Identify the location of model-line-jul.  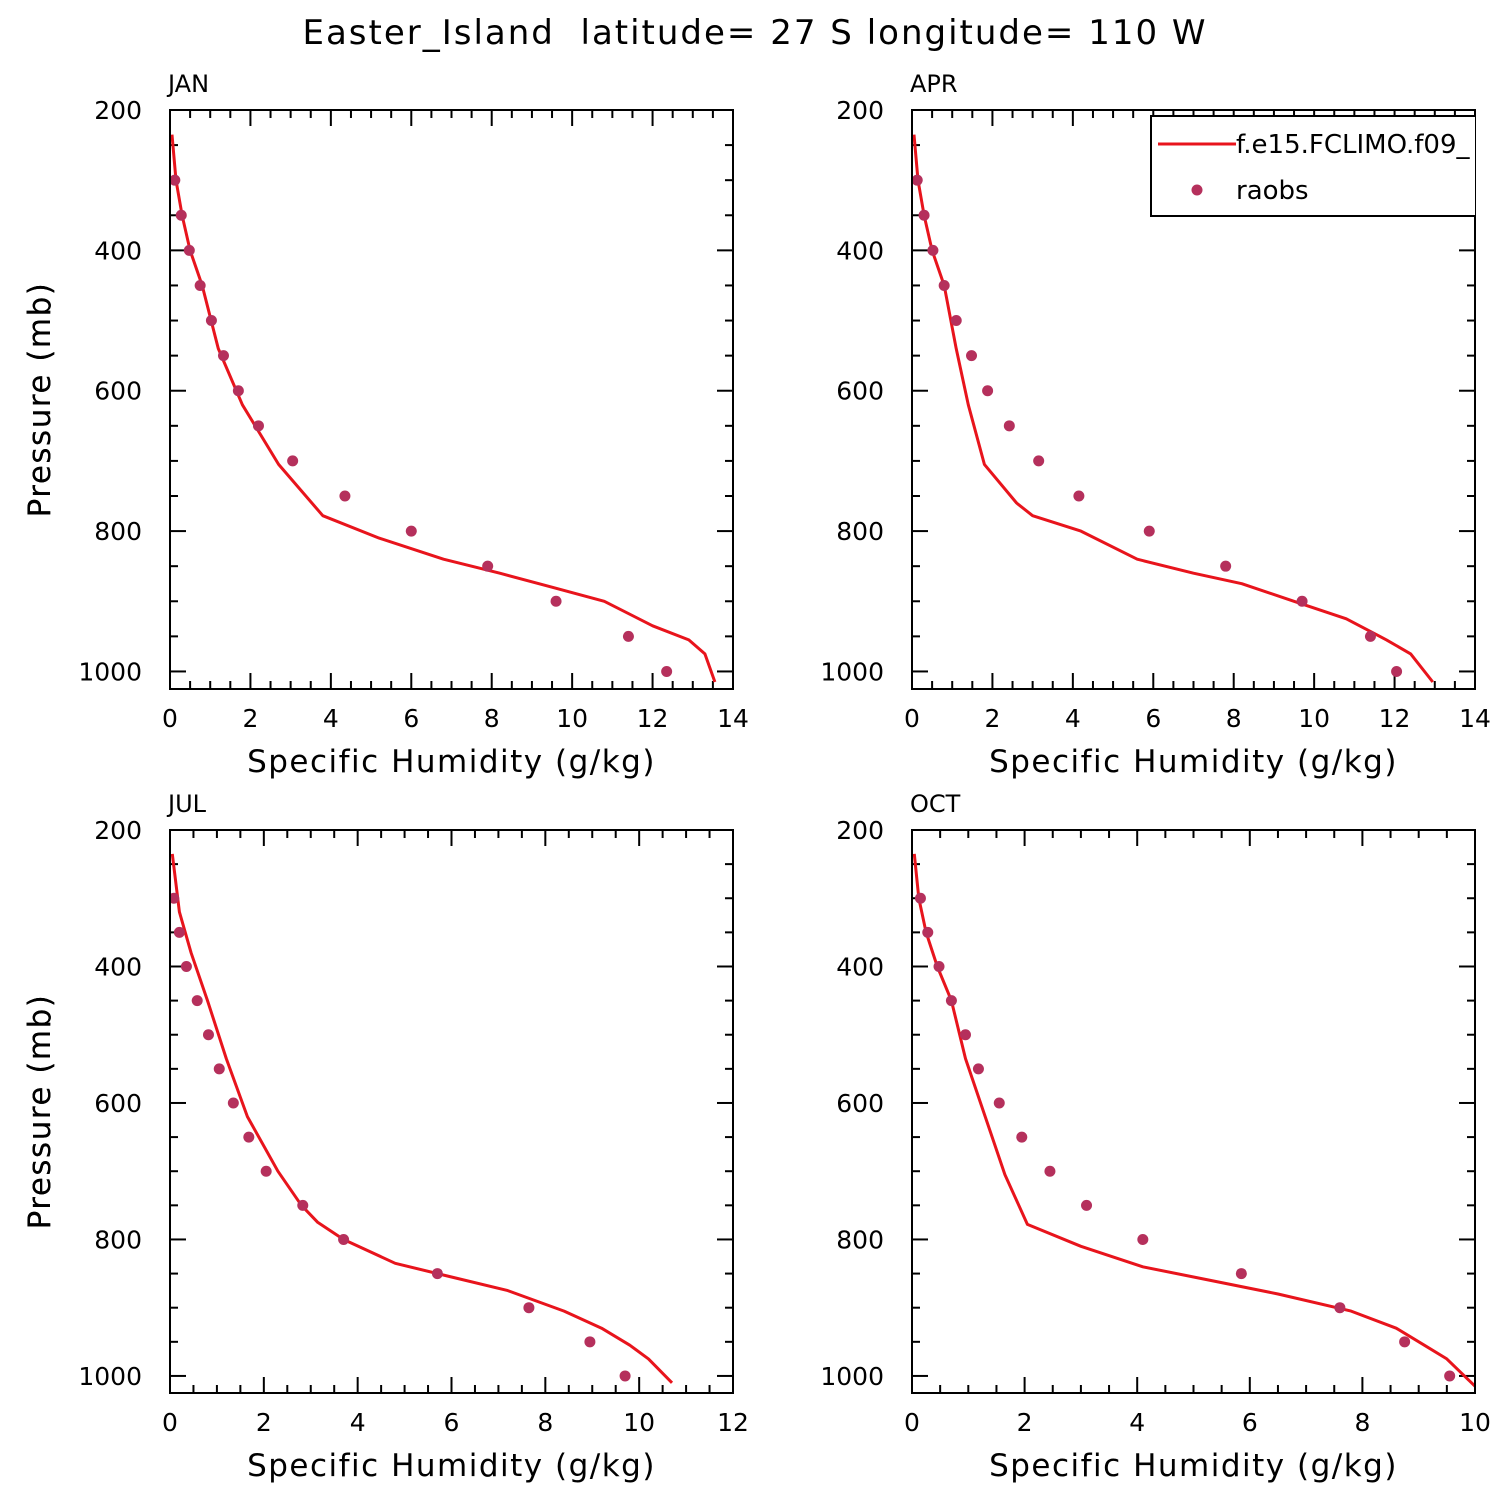
(422, 1118).